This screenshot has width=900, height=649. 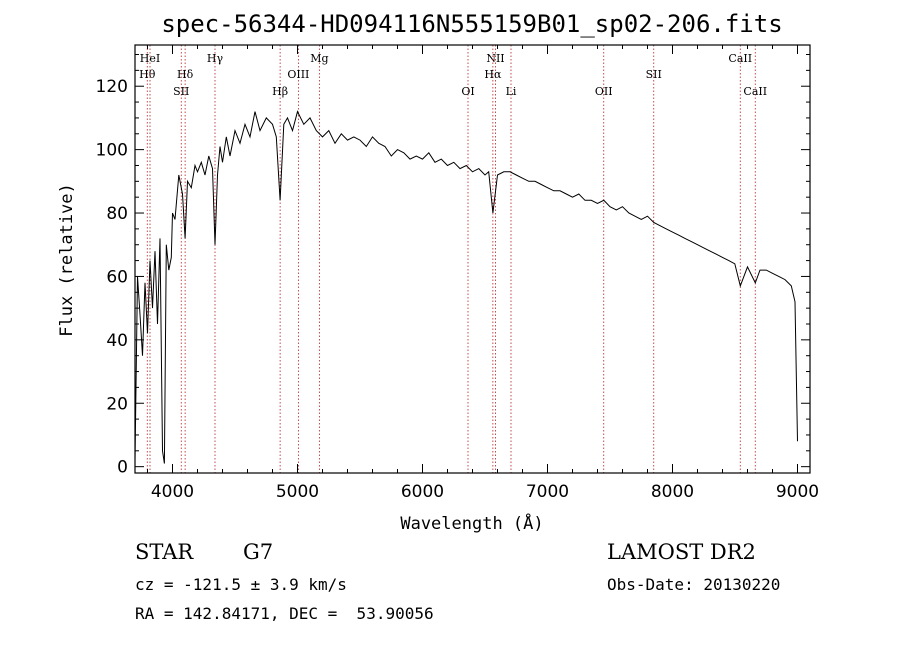 What do you see at coordinates (150, 58) in the screenshot?
I see `spectral-line-label: HeI` at bounding box center [150, 58].